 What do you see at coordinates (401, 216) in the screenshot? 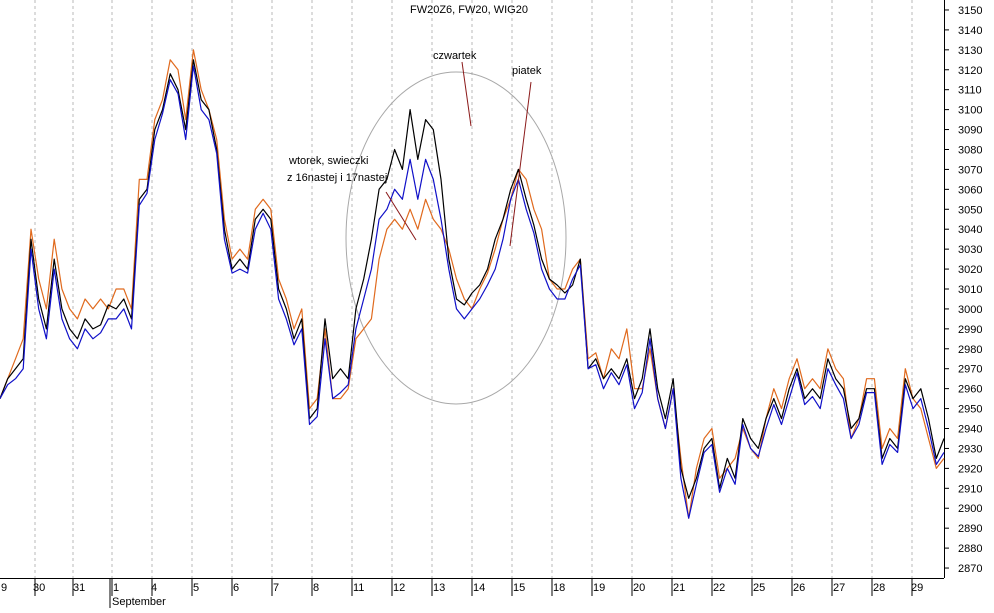
I see `annotation-pointer-tue` at bounding box center [401, 216].